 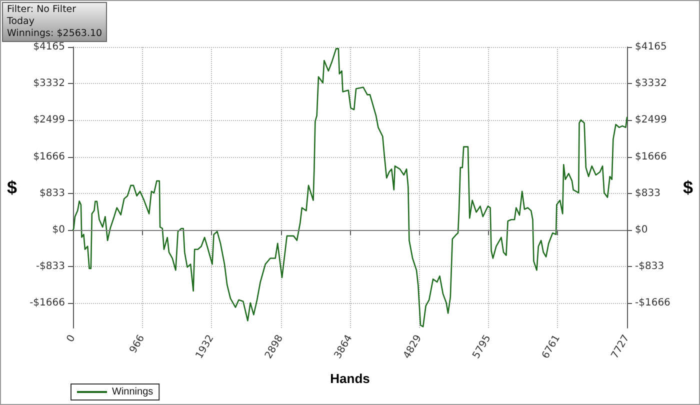 What do you see at coordinates (50, 266) in the screenshot?
I see `y-tick-label: -$833` at bounding box center [50, 266].